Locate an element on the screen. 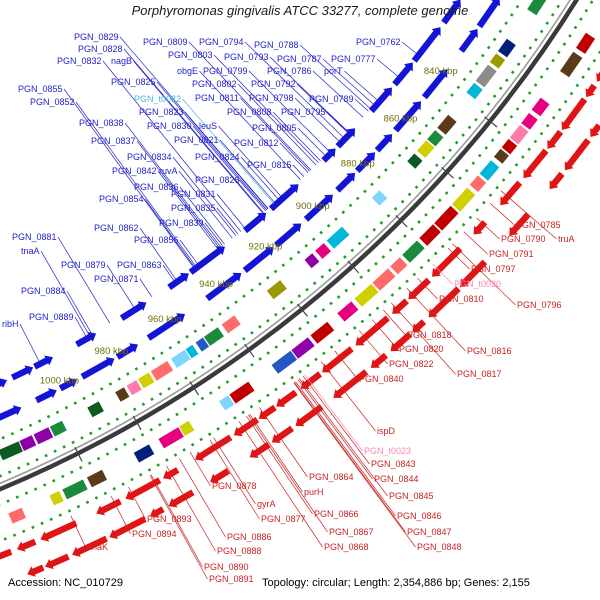 Image resolution: width=600 pixels, height=600 pixels. gene-label: PGN_0798 is located at coordinates (271, 98).